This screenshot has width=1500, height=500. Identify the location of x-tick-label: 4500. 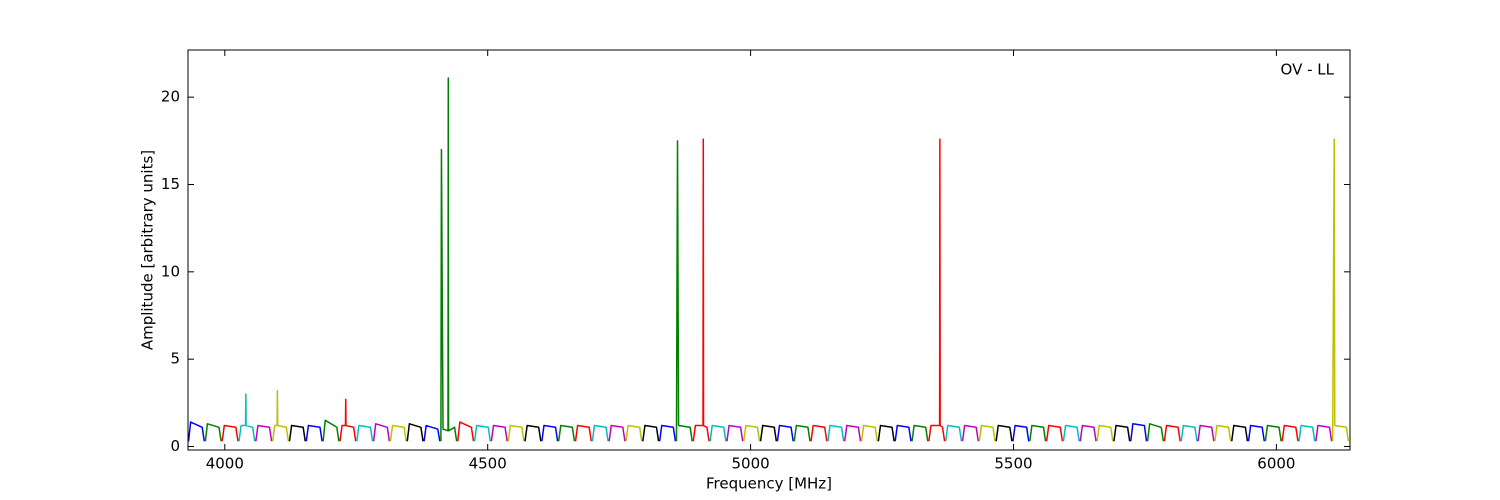
(488, 464).